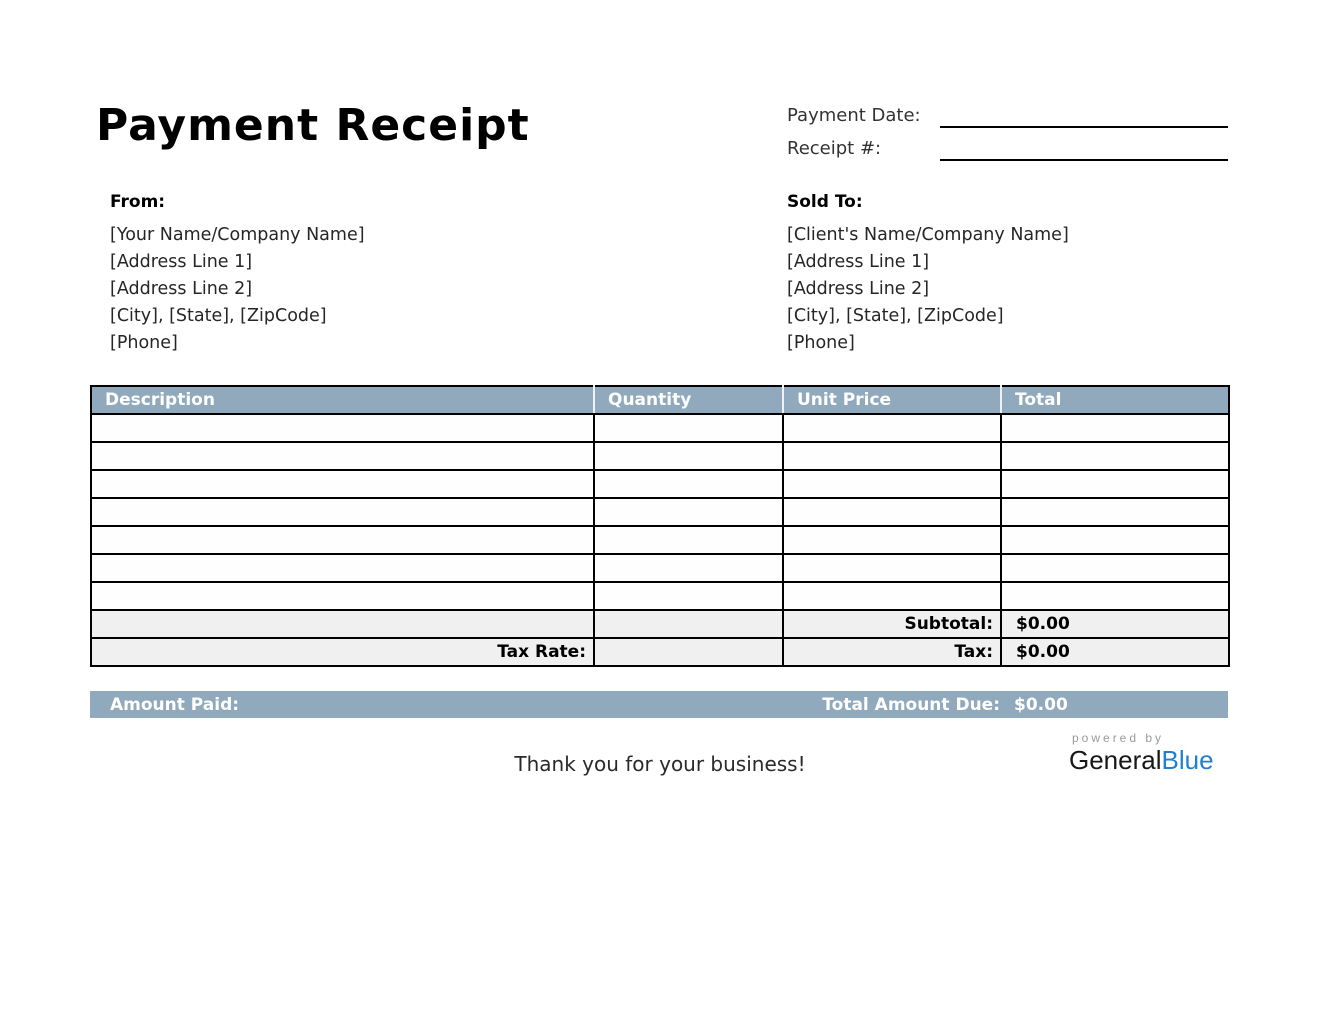  Describe the element at coordinates (181, 289) in the screenshot. I see `from-address-2: [Address Line 2]` at that location.